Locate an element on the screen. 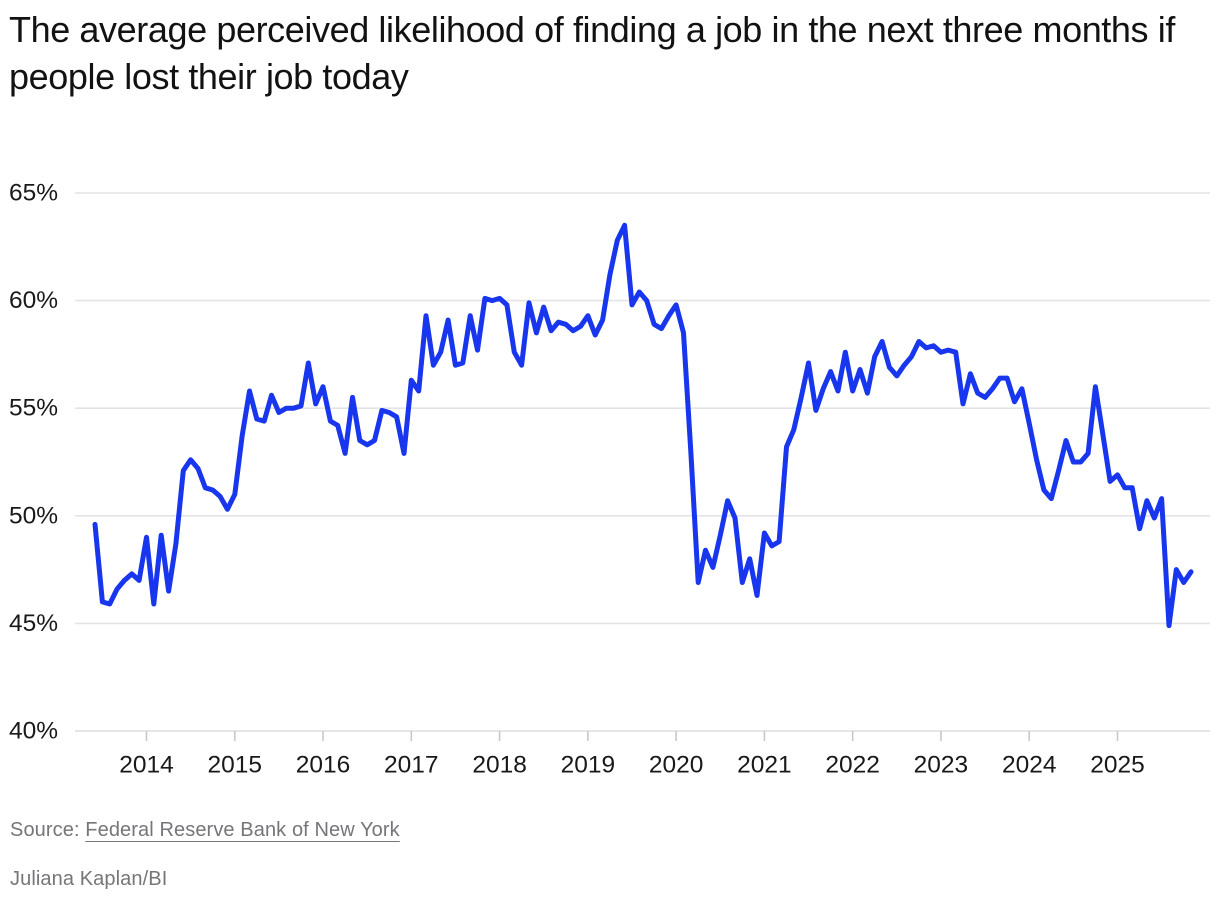  y-axis-label: 65% is located at coordinates (33, 193).